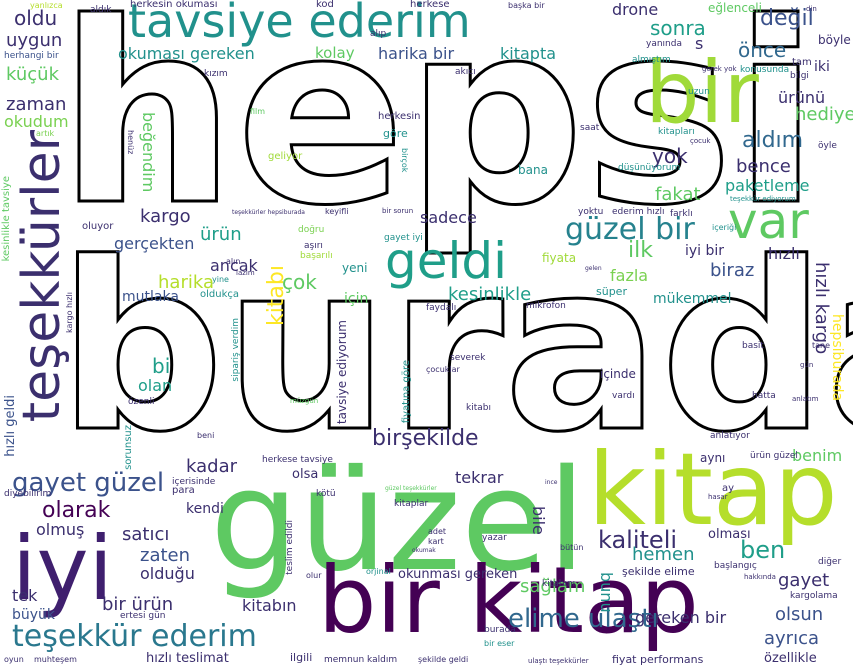 This screenshot has height=671, width=853. I want to click on word-boyle: böyle, so click(834, 40).